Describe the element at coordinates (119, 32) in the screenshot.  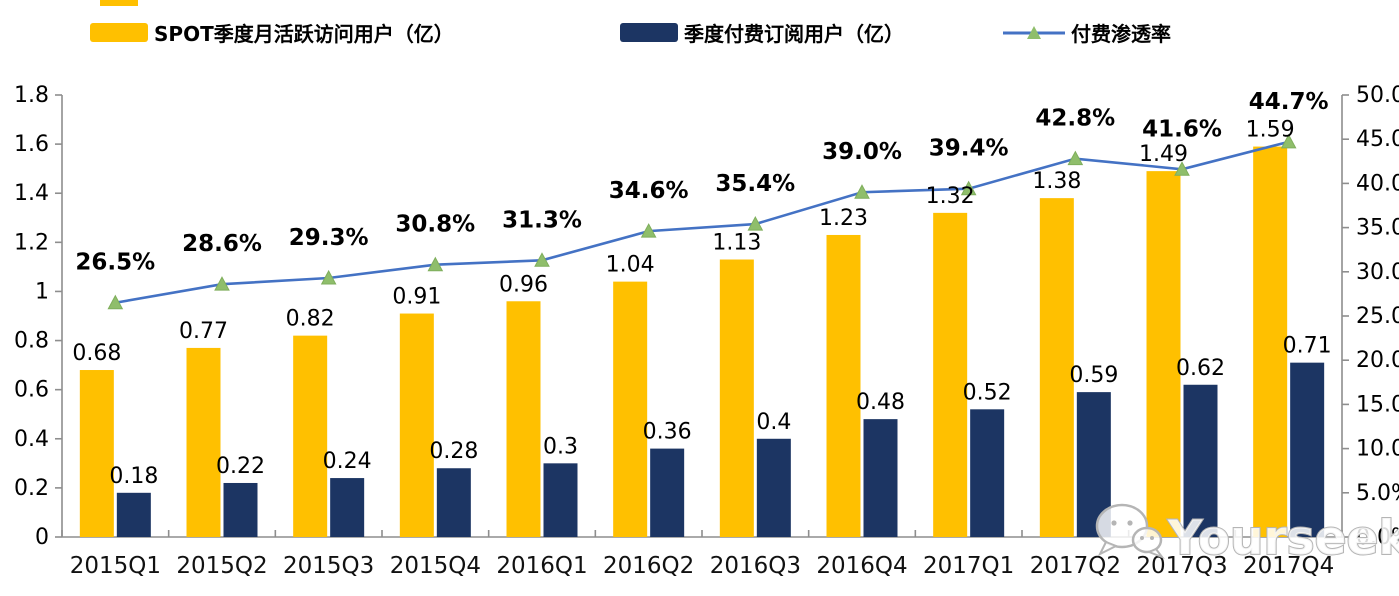
I see `mau-legend-swatch` at that location.